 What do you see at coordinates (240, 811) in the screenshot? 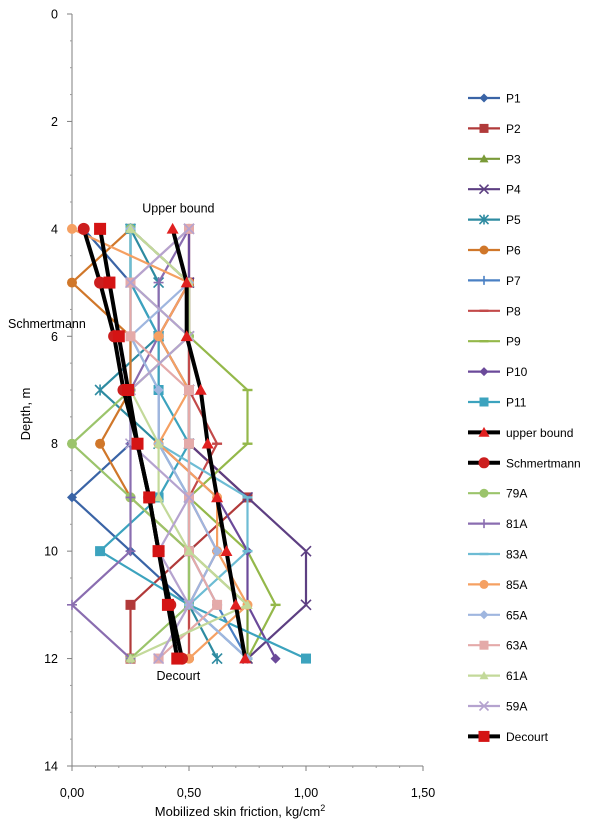
I see `x-axis-title: Mobilized skin friction, kg/cm2` at bounding box center [240, 811].